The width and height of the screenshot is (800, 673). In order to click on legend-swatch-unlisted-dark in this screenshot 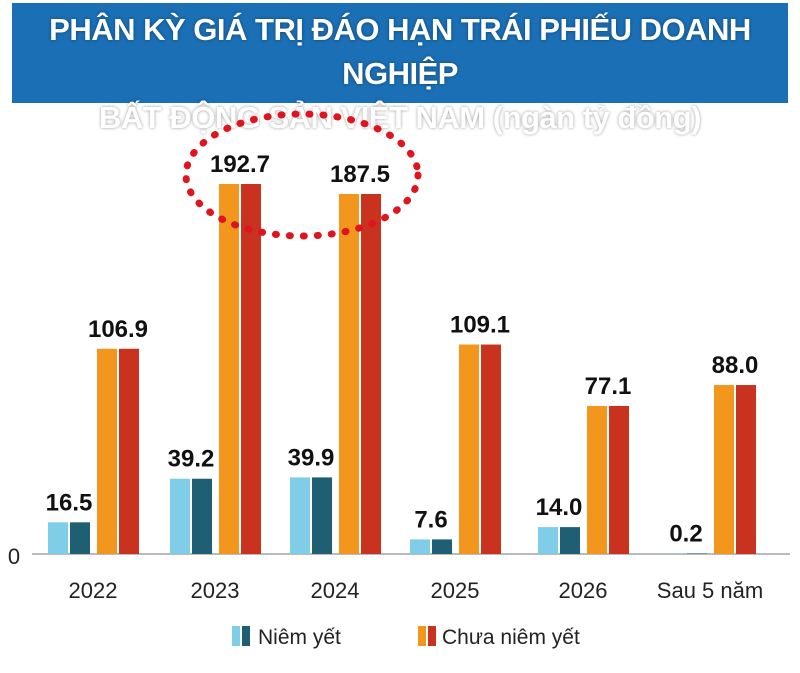, I will do `click(432, 636)`.